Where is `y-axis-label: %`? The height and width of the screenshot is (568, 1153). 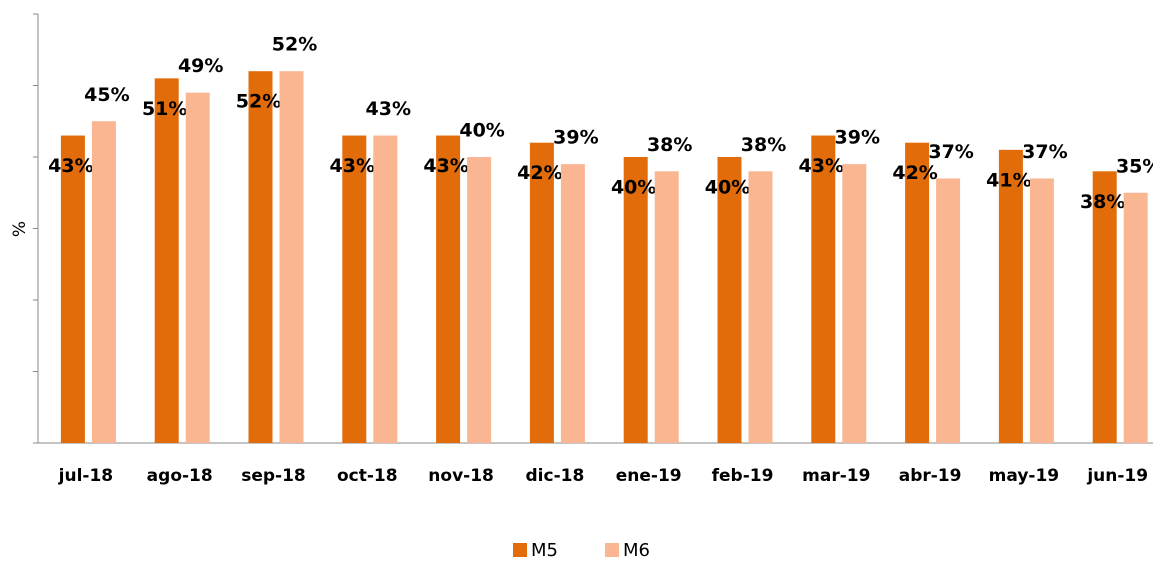 y-axis-label: % is located at coordinates (20, 229).